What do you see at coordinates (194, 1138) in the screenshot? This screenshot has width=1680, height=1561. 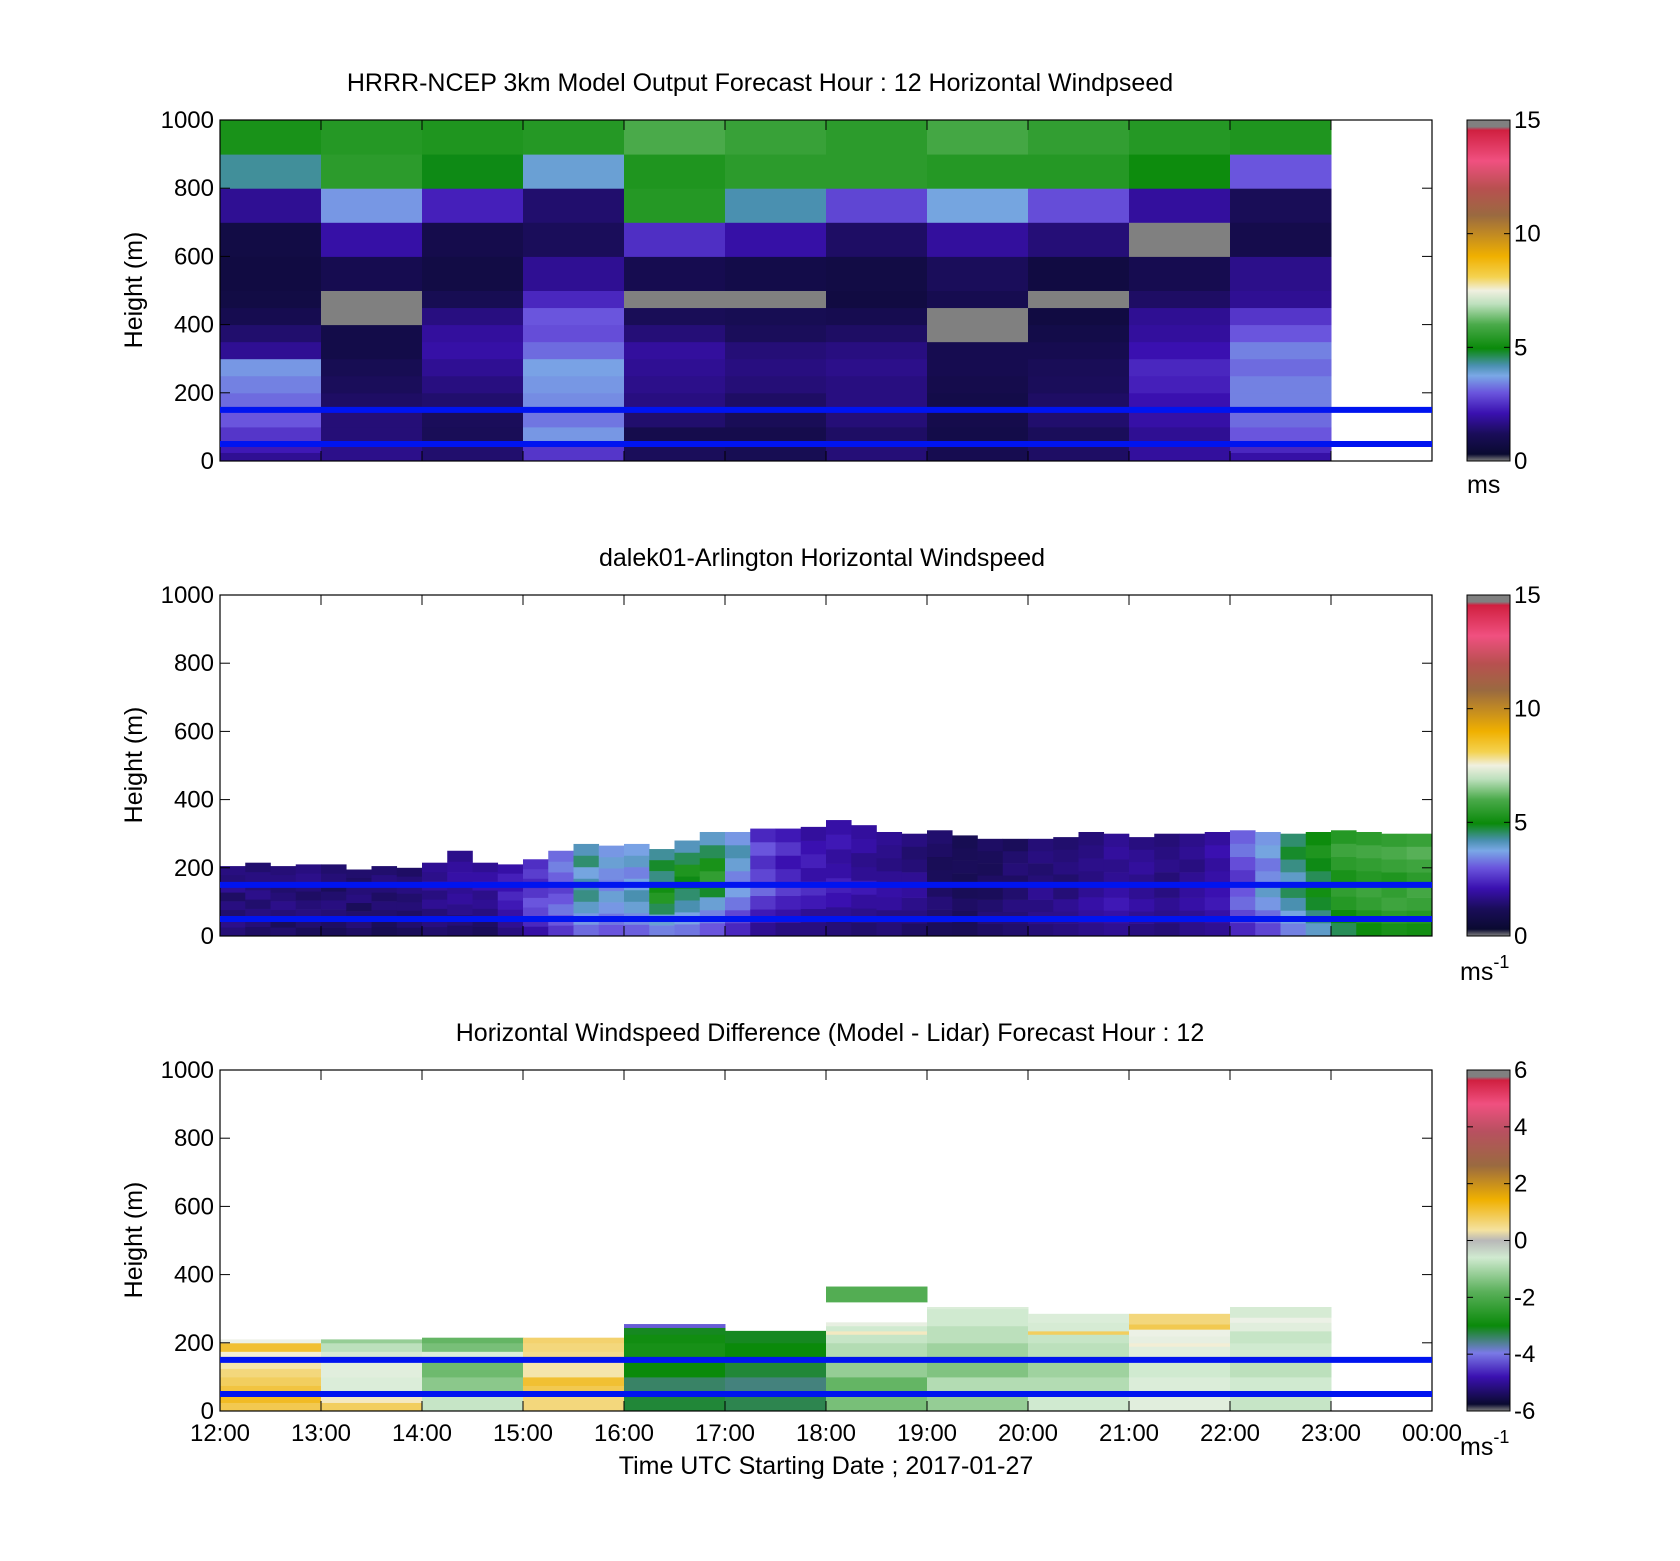 I see `y-tick-label: 800` at bounding box center [194, 1138].